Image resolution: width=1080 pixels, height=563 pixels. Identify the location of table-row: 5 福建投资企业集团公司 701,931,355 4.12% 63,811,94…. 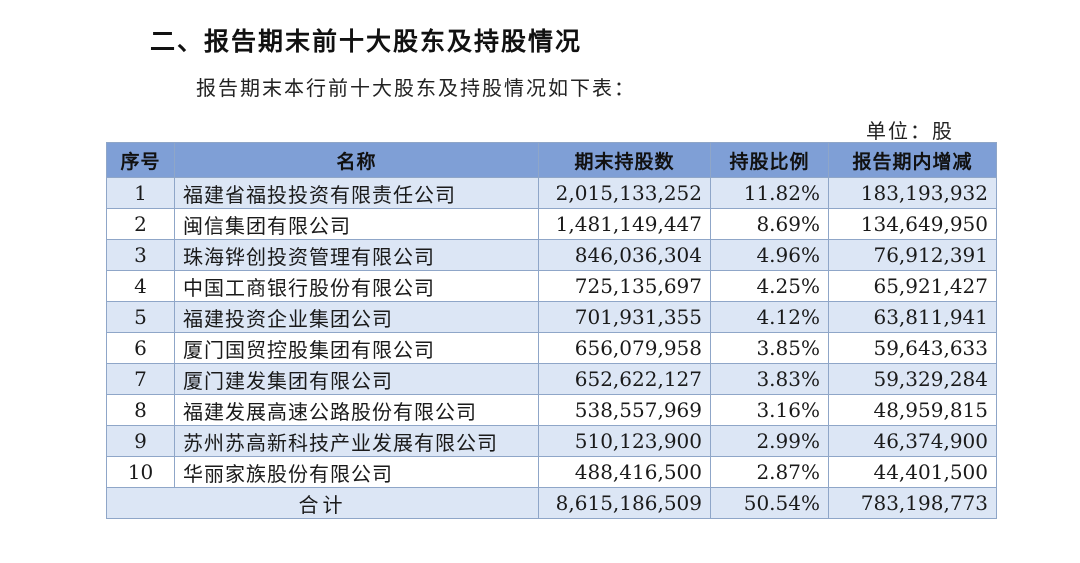
(551, 317).